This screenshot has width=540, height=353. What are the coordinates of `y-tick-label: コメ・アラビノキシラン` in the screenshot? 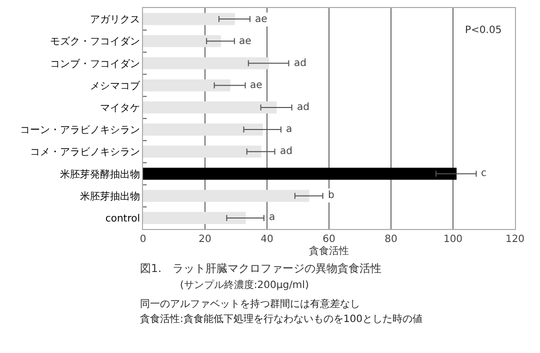 It's located at (85, 152).